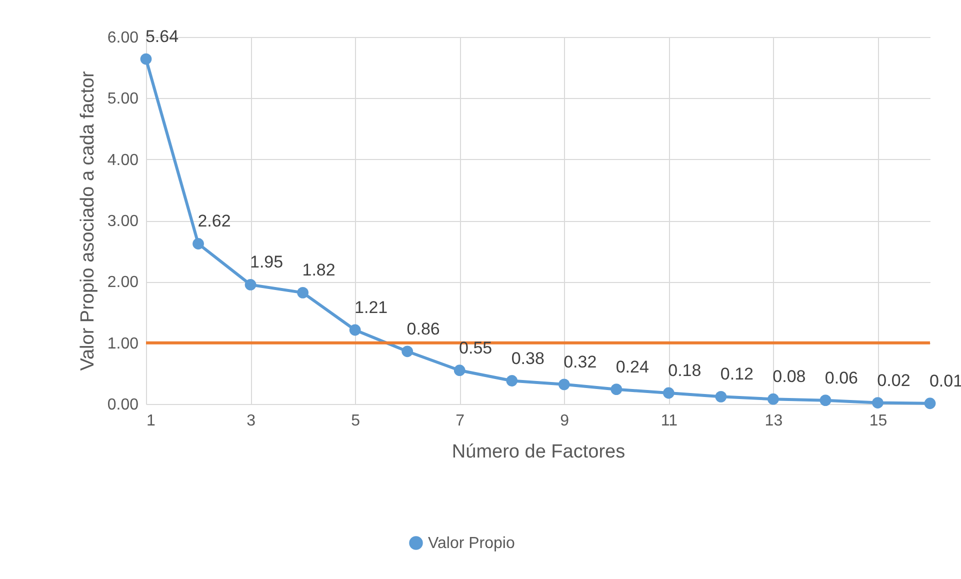 This screenshot has width=961, height=579. I want to click on data-label: 0.38, so click(527, 358).